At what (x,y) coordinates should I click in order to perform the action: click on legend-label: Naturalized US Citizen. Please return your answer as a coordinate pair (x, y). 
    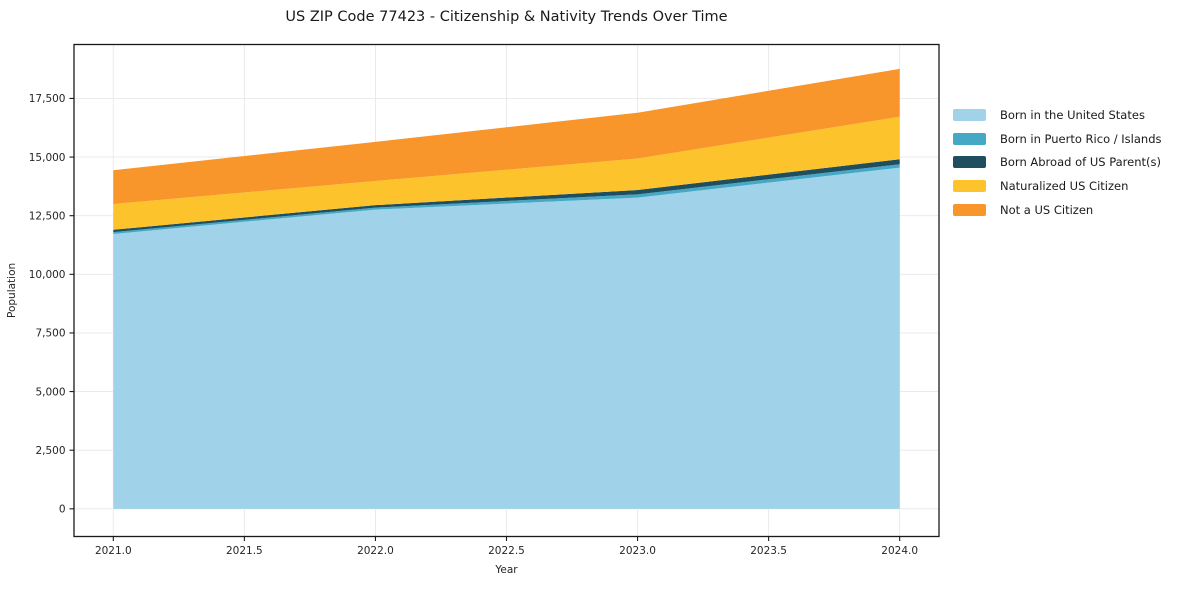
    Looking at the image, I should click on (1064, 185).